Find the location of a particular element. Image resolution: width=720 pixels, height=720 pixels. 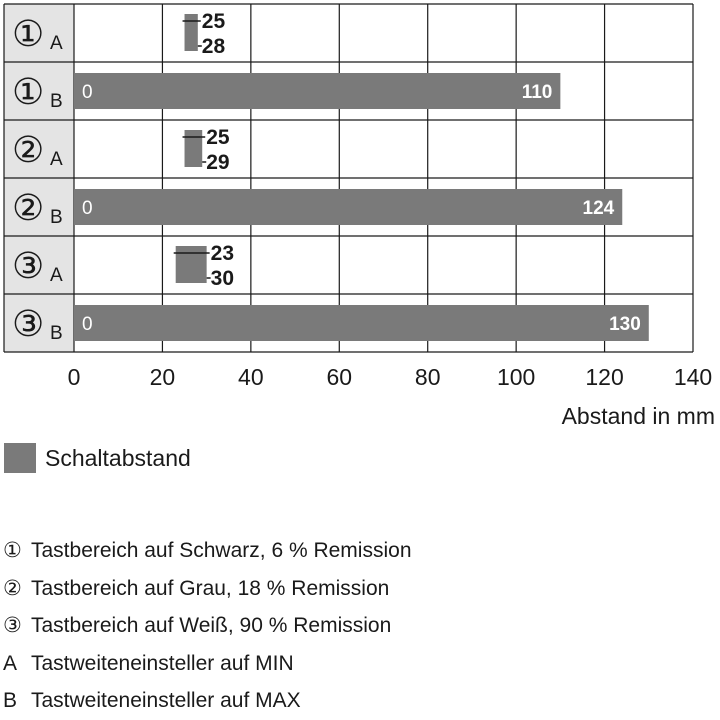

bar-end-label: 110 is located at coordinates (537, 92).